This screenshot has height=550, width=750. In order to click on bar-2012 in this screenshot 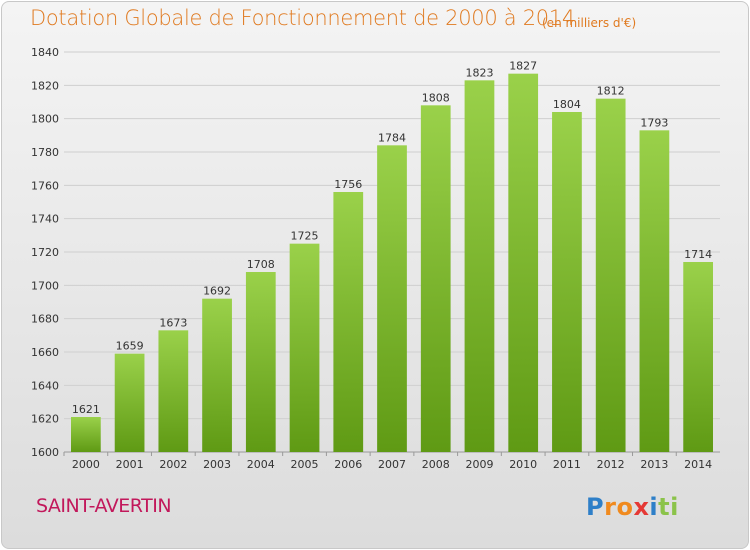, I will do `click(610, 275)`.